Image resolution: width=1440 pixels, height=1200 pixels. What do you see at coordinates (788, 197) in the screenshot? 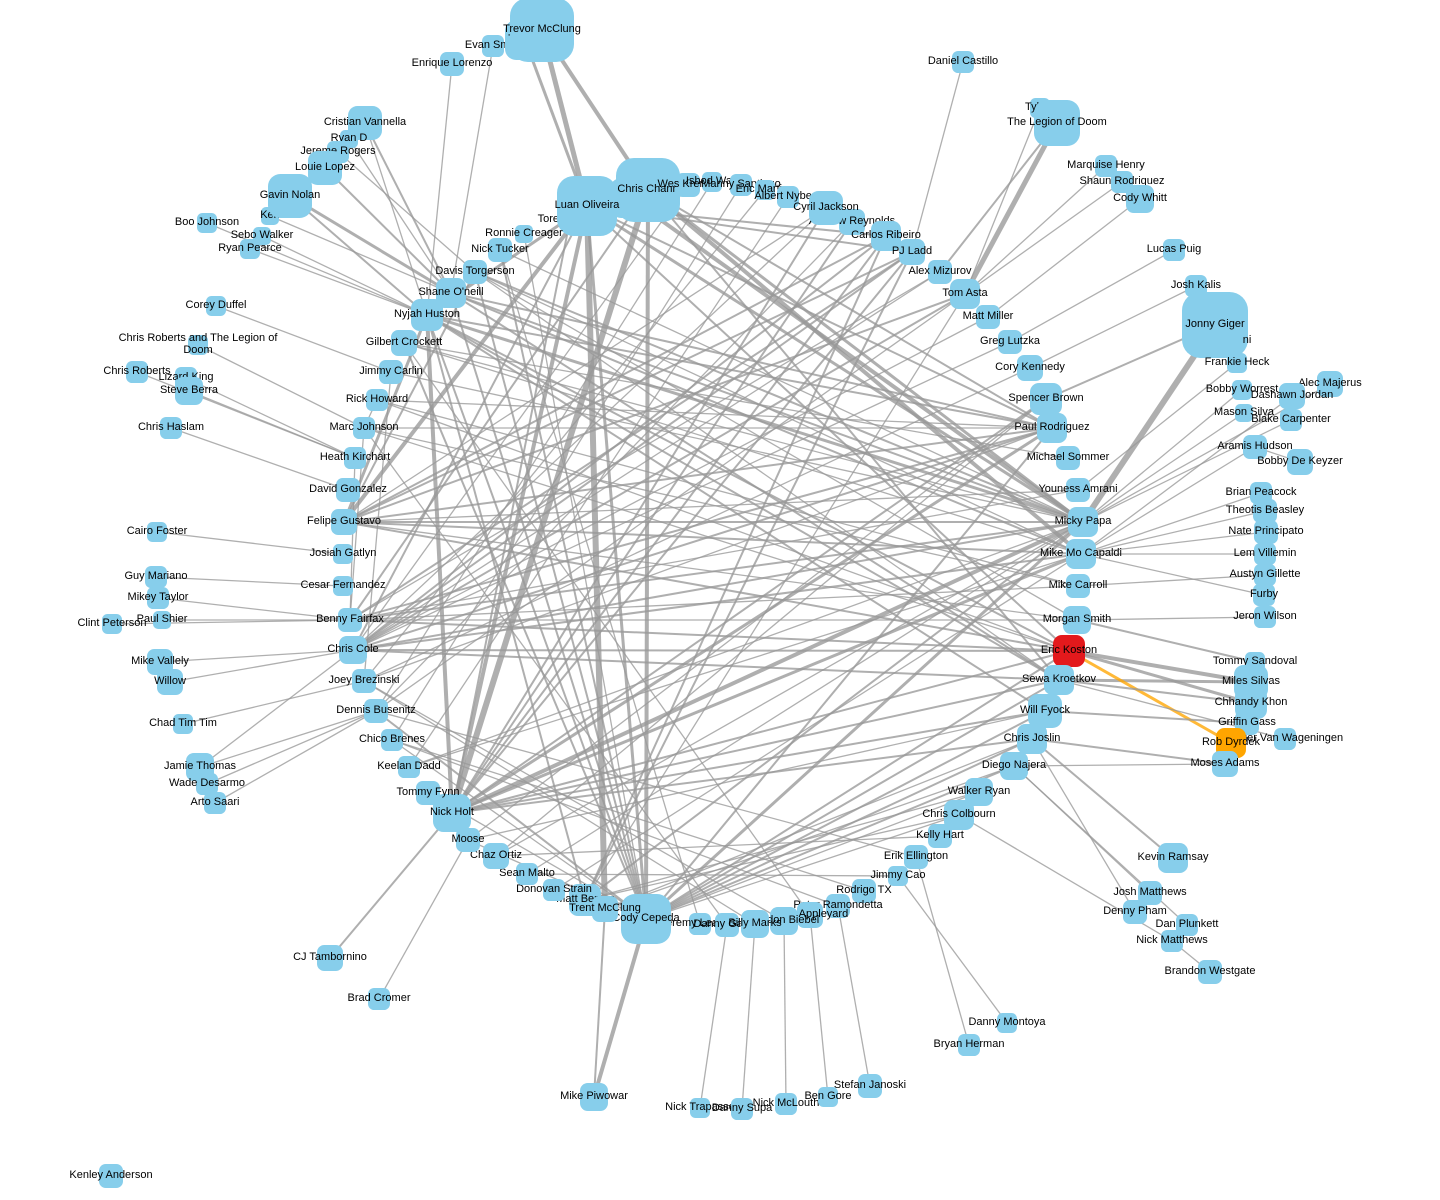
I see `node-albert-nyberg` at bounding box center [788, 197].